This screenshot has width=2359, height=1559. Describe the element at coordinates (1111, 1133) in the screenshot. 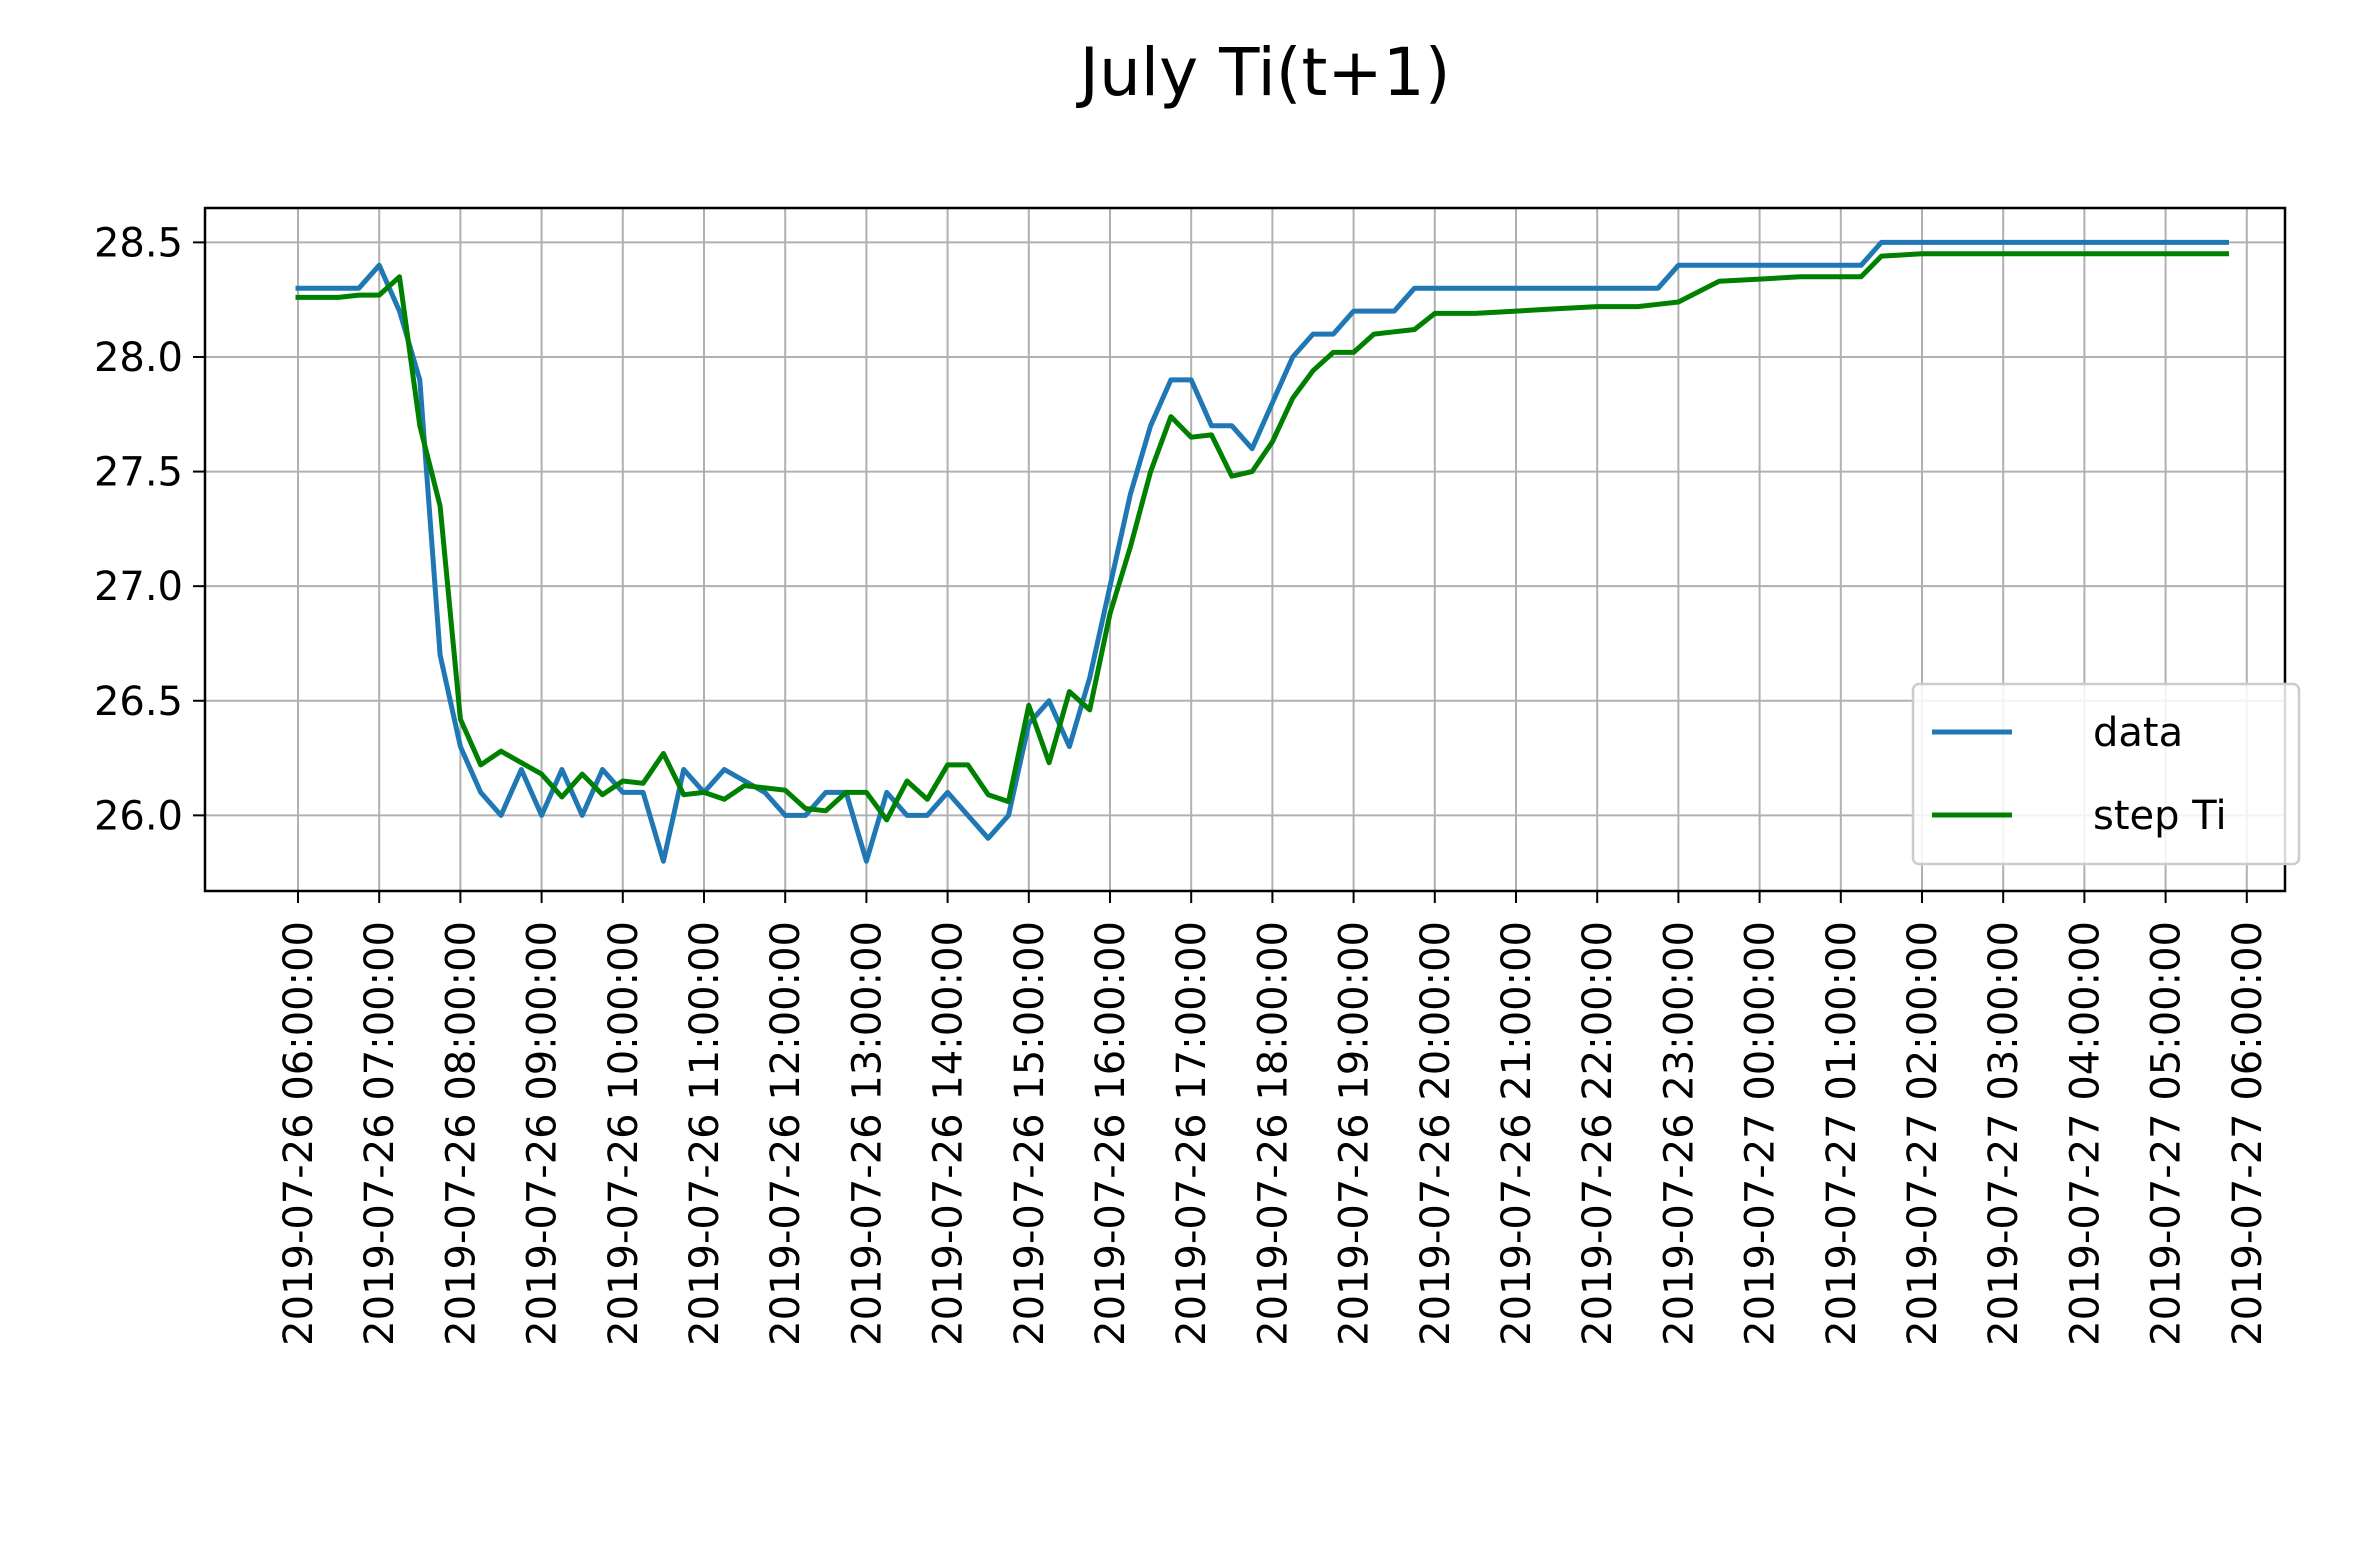

I see `x-tick-label: 2019-07-26 16:00:00` at that location.